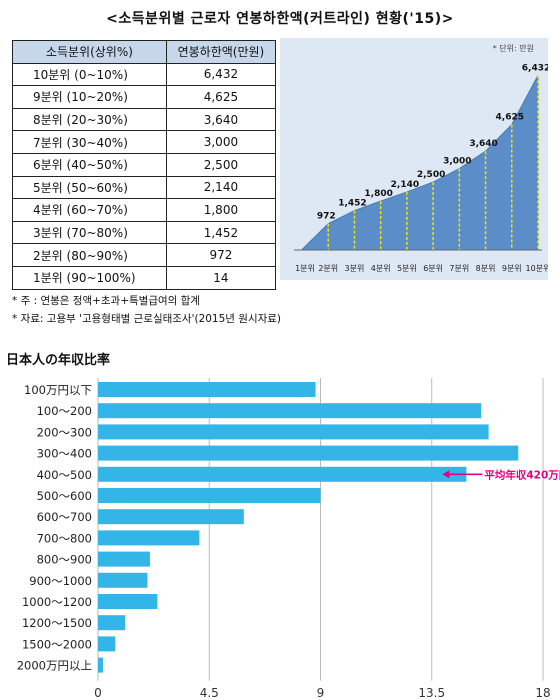 This screenshot has height=700, width=560. What do you see at coordinates (221, 74) in the screenshot?
I see `table-cell-value: 6,432` at bounding box center [221, 74].